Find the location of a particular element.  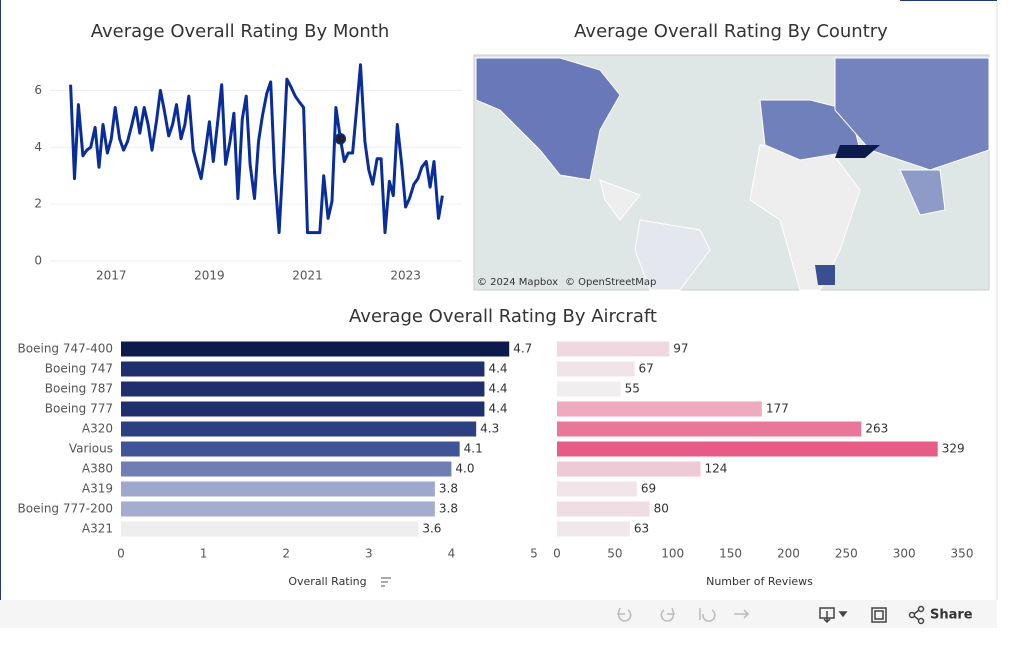

value-label: 67 is located at coordinates (646, 369).